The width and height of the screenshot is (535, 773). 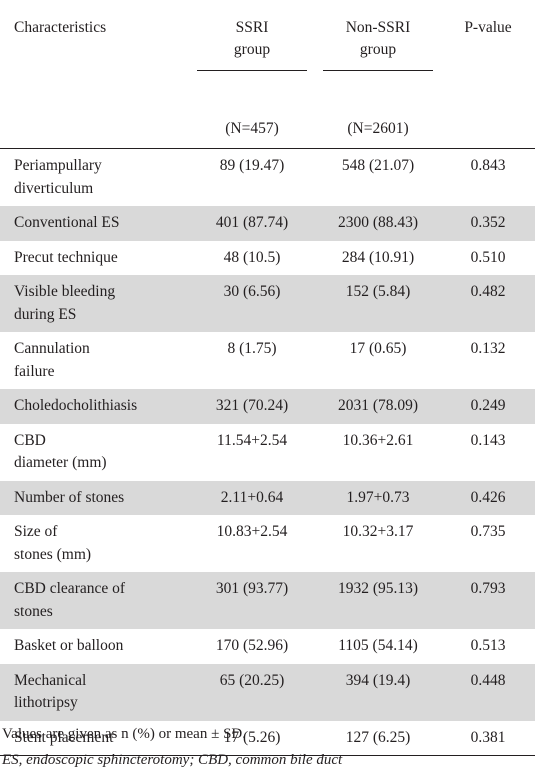 I want to click on row-p-value: 0.513, so click(x=488, y=645).